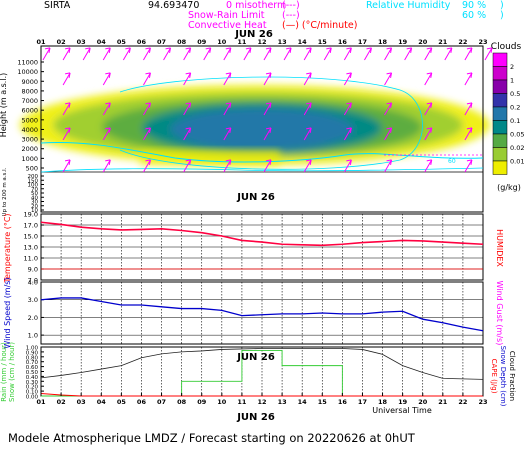 Image resolution: width=528 pixels, height=450 pixels. I want to click on series-line, so click(262, 234).